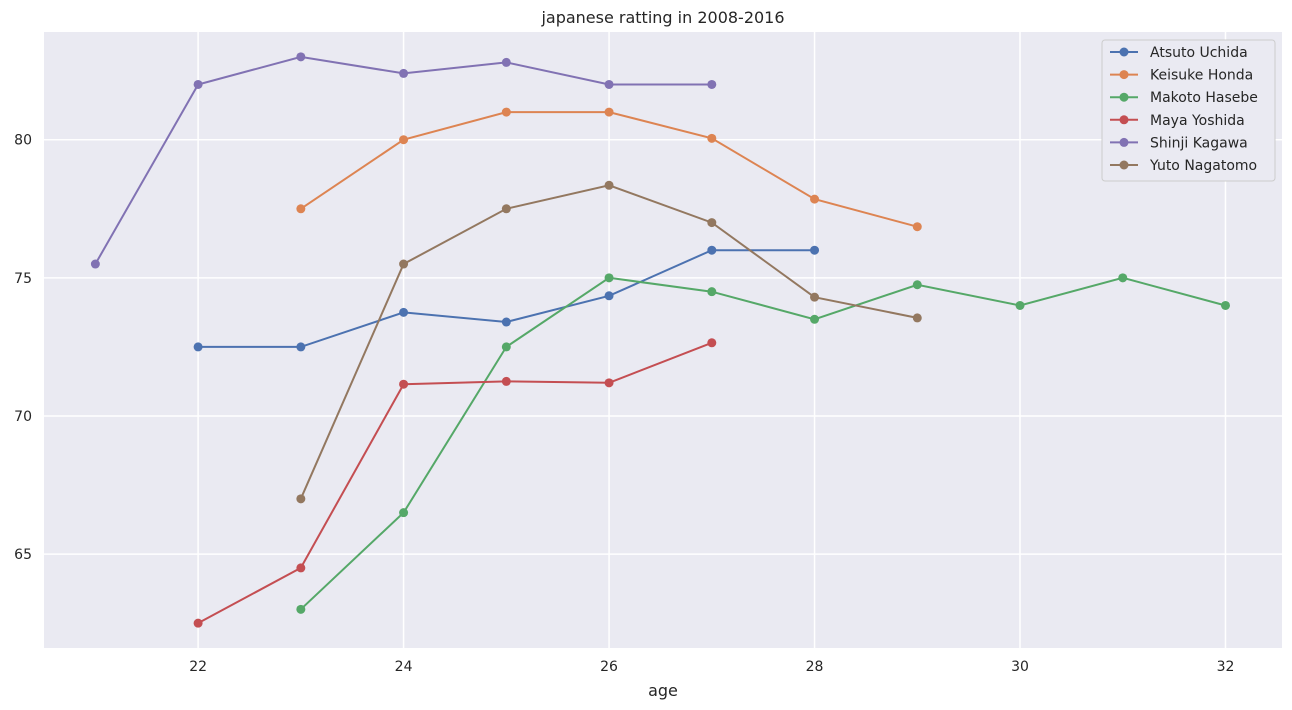  I want to click on x-tick-label: 24, so click(404, 667).